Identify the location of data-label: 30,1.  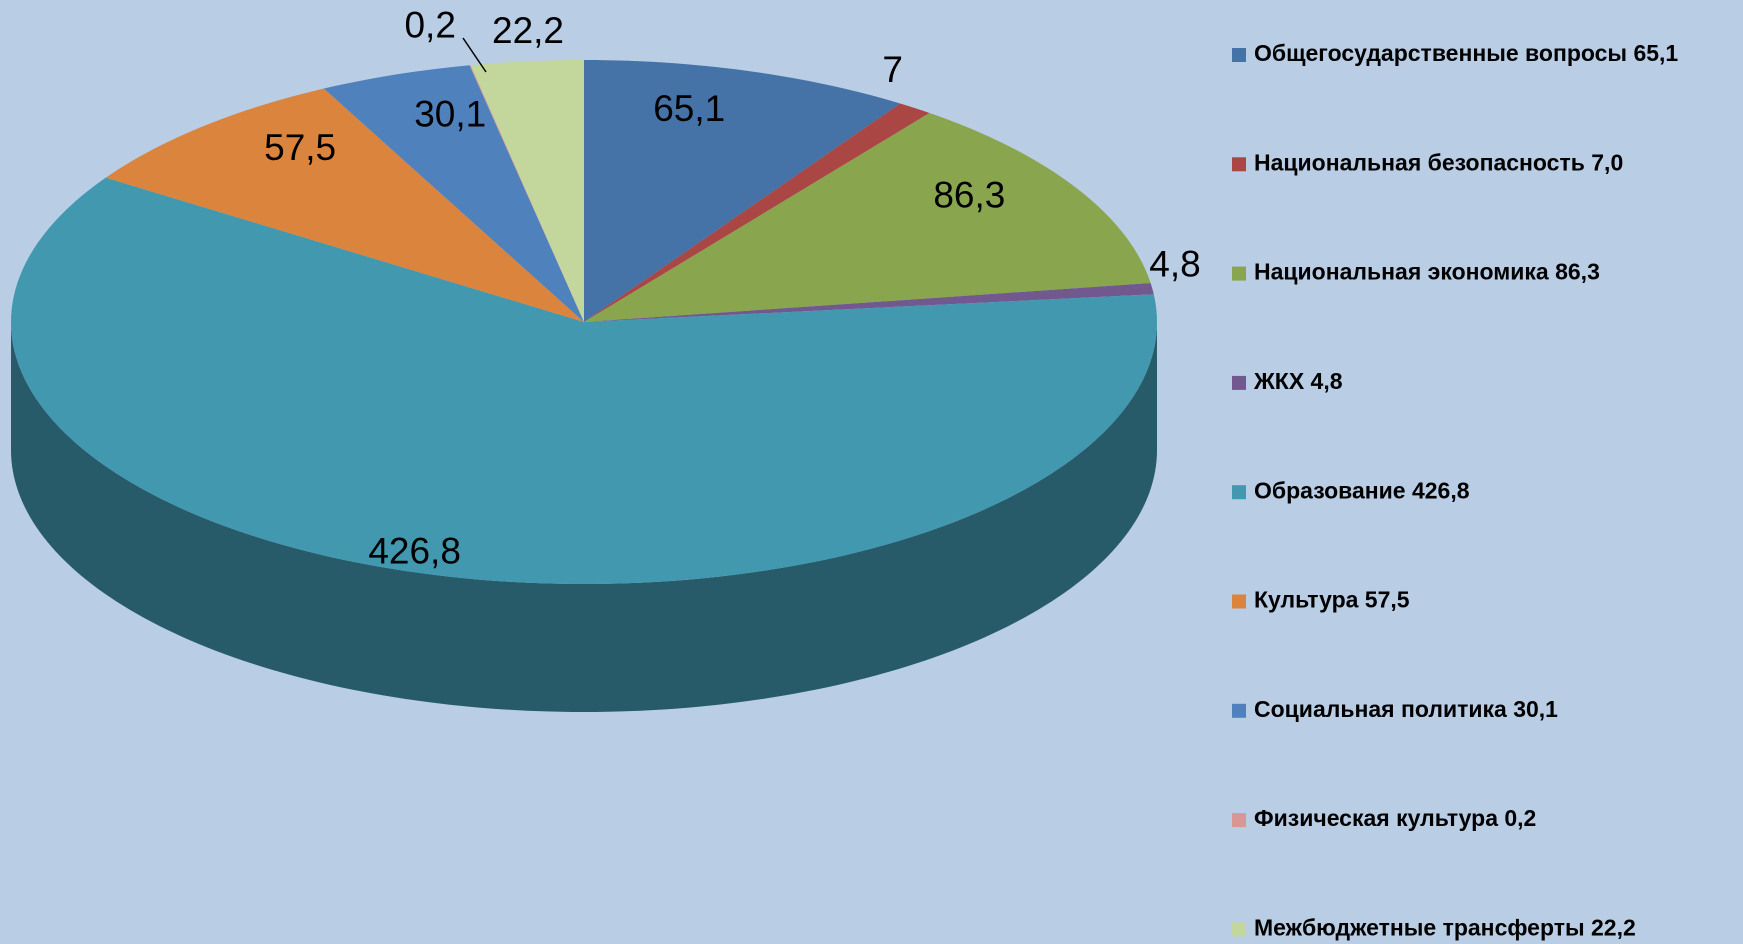
(450, 114).